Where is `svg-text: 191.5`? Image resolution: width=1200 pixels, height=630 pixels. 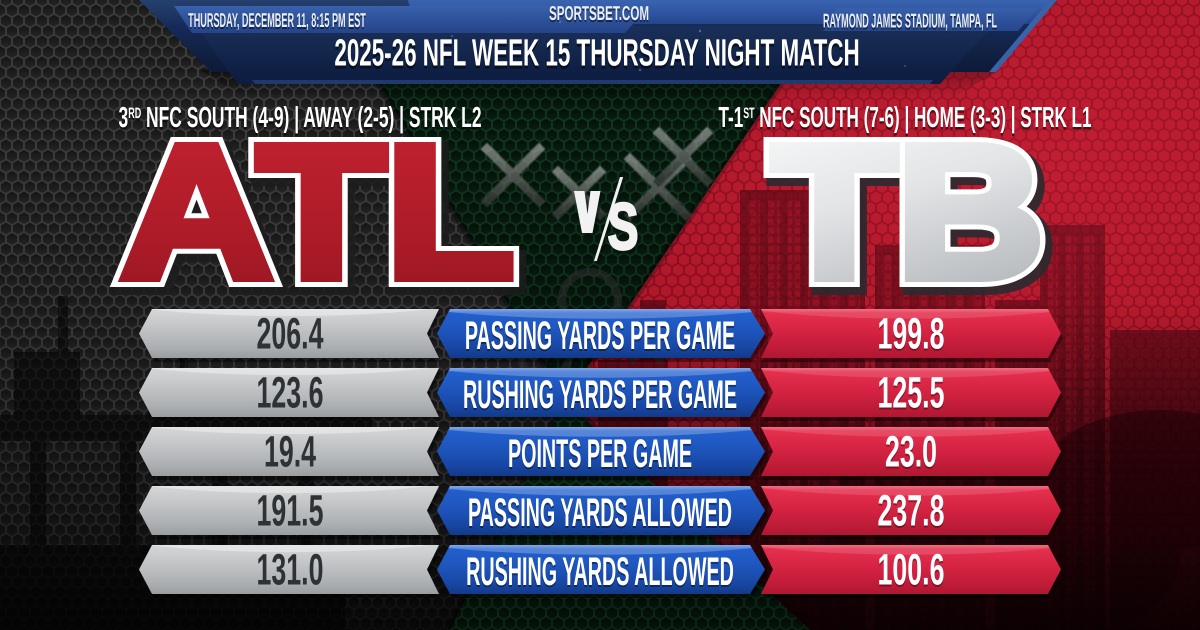 svg-text: 191.5 is located at coordinates (290, 511).